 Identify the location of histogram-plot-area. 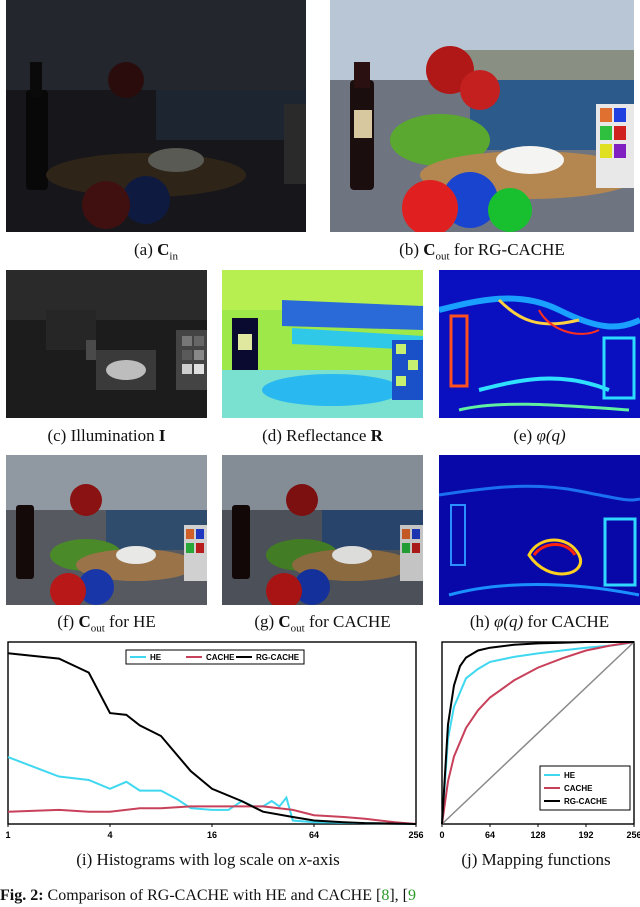
(212, 733).